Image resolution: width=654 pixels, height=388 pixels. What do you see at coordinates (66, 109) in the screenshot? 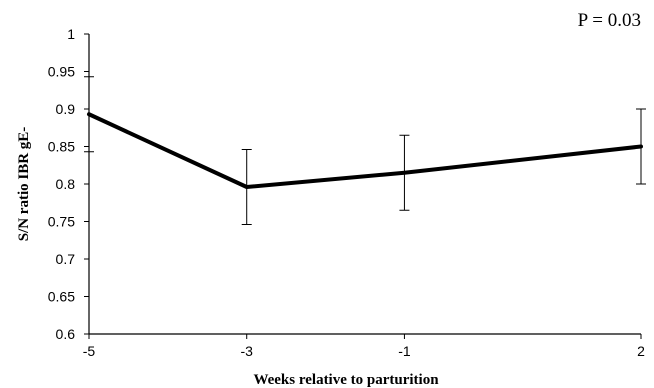
I see `y-tick-label: 0.9` at bounding box center [66, 109].